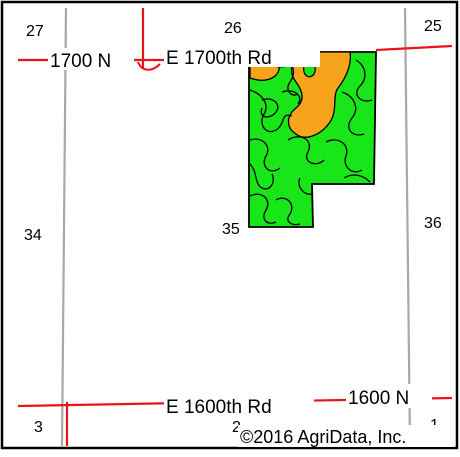 This screenshot has width=460, height=457. What do you see at coordinates (64, 227) in the screenshot?
I see `section-line-west` at bounding box center [64, 227].